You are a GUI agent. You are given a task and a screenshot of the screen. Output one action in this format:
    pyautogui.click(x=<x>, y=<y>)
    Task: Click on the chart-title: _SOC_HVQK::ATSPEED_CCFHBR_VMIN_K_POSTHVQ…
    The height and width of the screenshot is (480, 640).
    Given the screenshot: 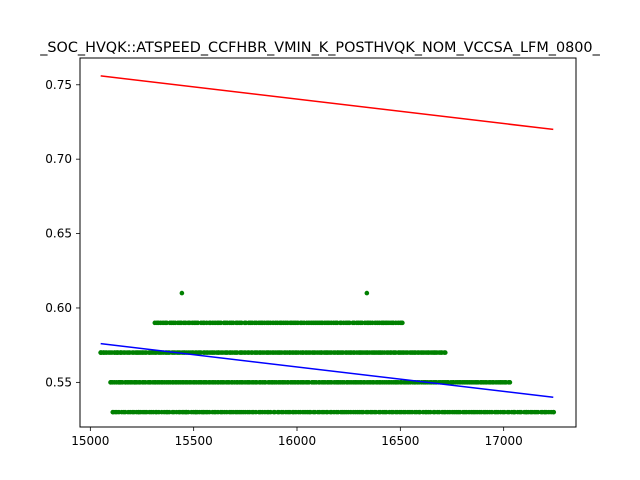 What is the action you would take?
    pyautogui.click(x=319, y=48)
    